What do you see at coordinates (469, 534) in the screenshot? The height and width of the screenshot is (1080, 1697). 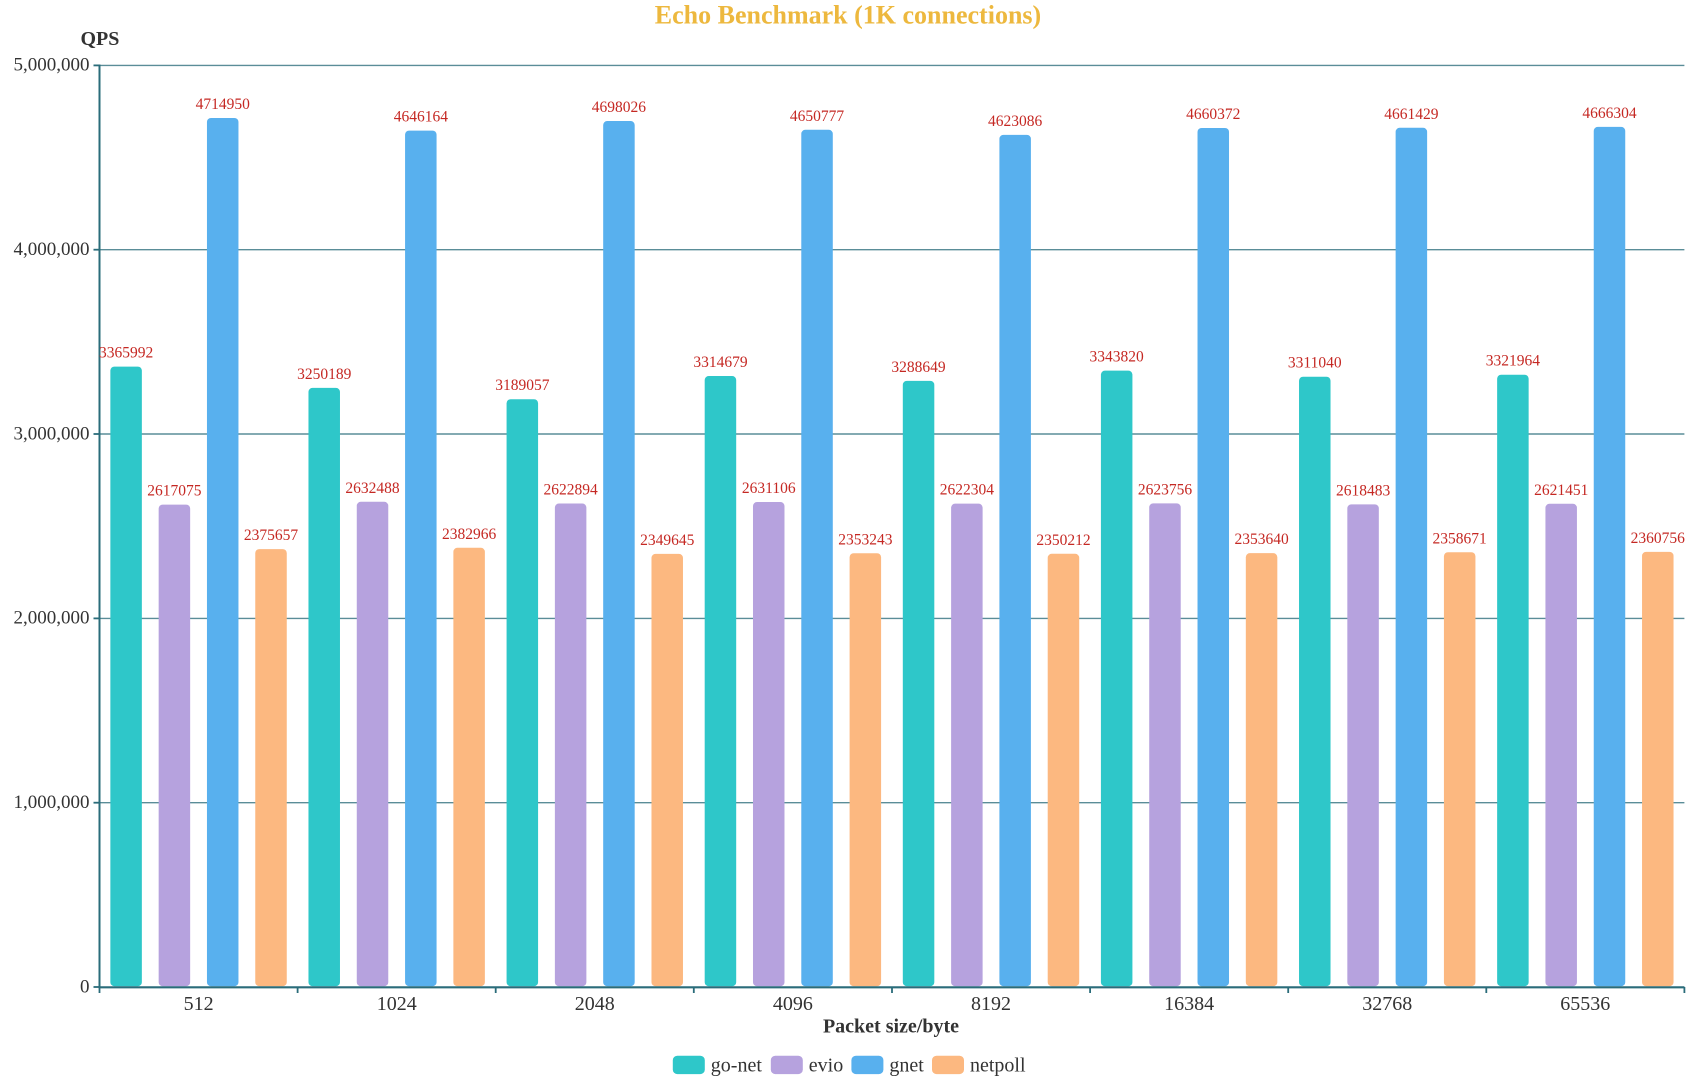 I see `svg-text: 2382966` at bounding box center [469, 534].